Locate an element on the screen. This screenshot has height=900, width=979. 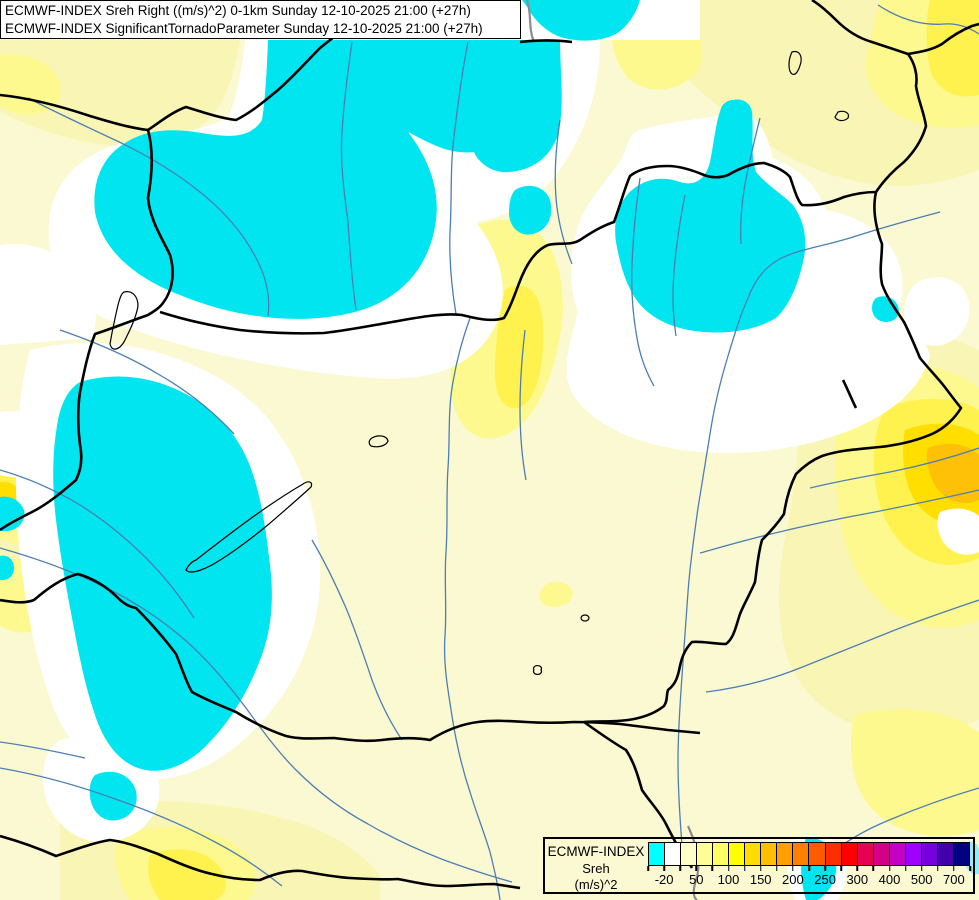
tick-label: 50 is located at coordinates (696, 879).